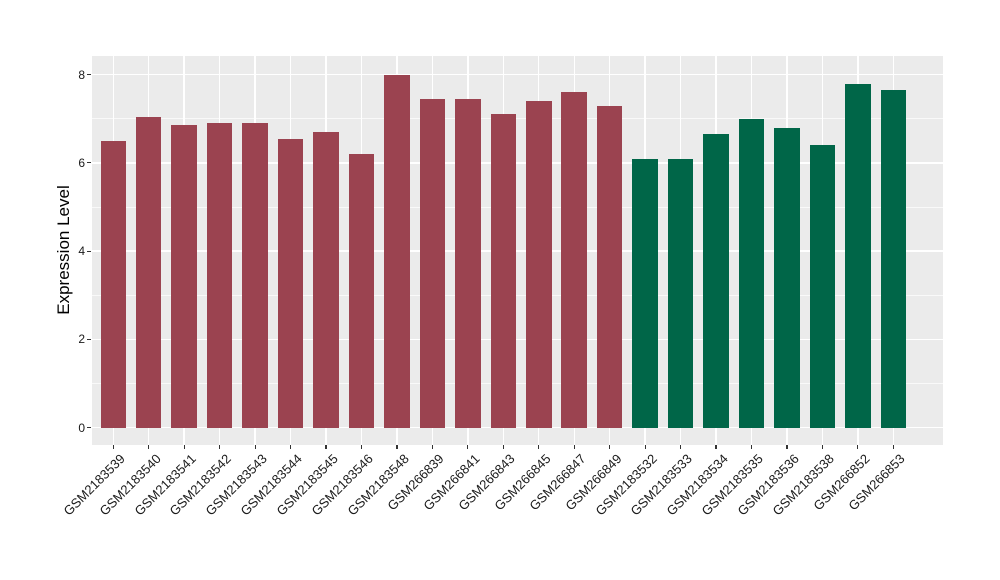 Image resolution: width=1000 pixels, height=580 pixels. I want to click on y-tick-label: 8, so click(81, 74).